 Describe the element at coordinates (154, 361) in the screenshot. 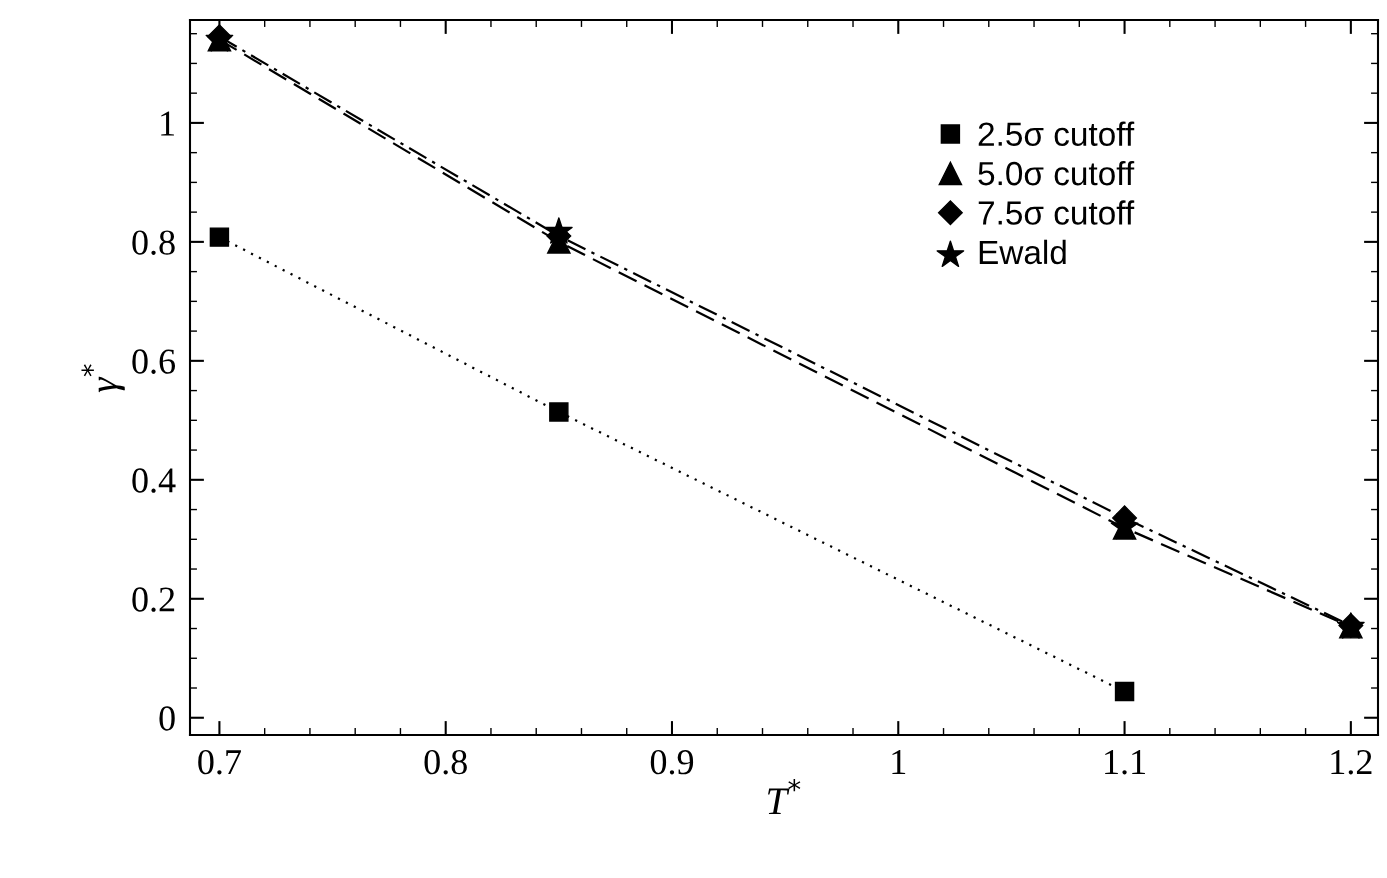

I see `y-tick-label: 0.6` at that location.